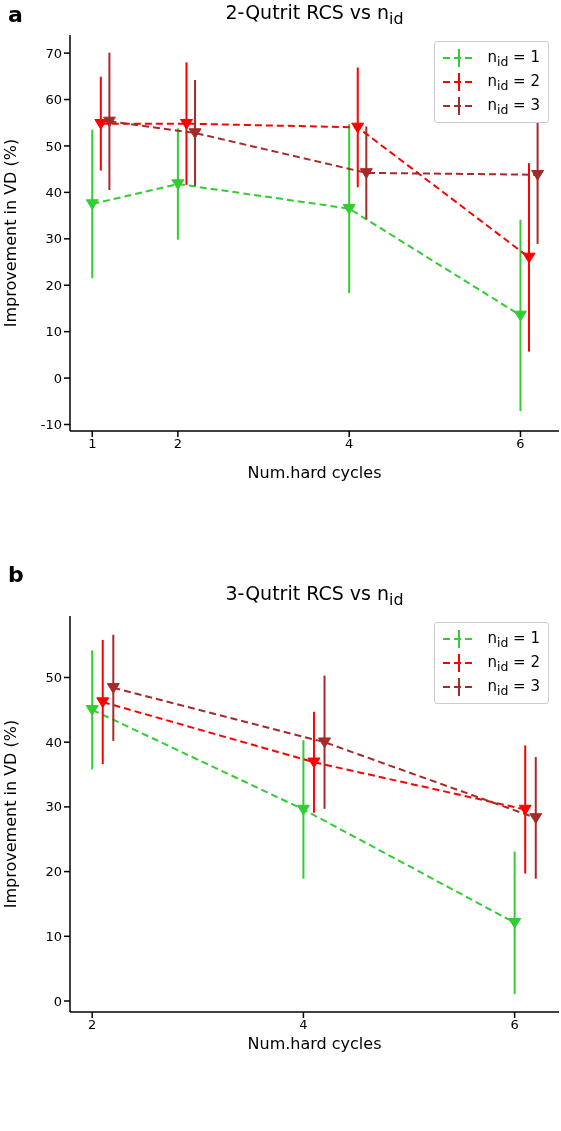 Image resolution: width=561 pixels, height=1131 pixels. What do you see at coordinates (16, 574) in the screenshot?
I see `text: b` at bounding box center [16, 574].